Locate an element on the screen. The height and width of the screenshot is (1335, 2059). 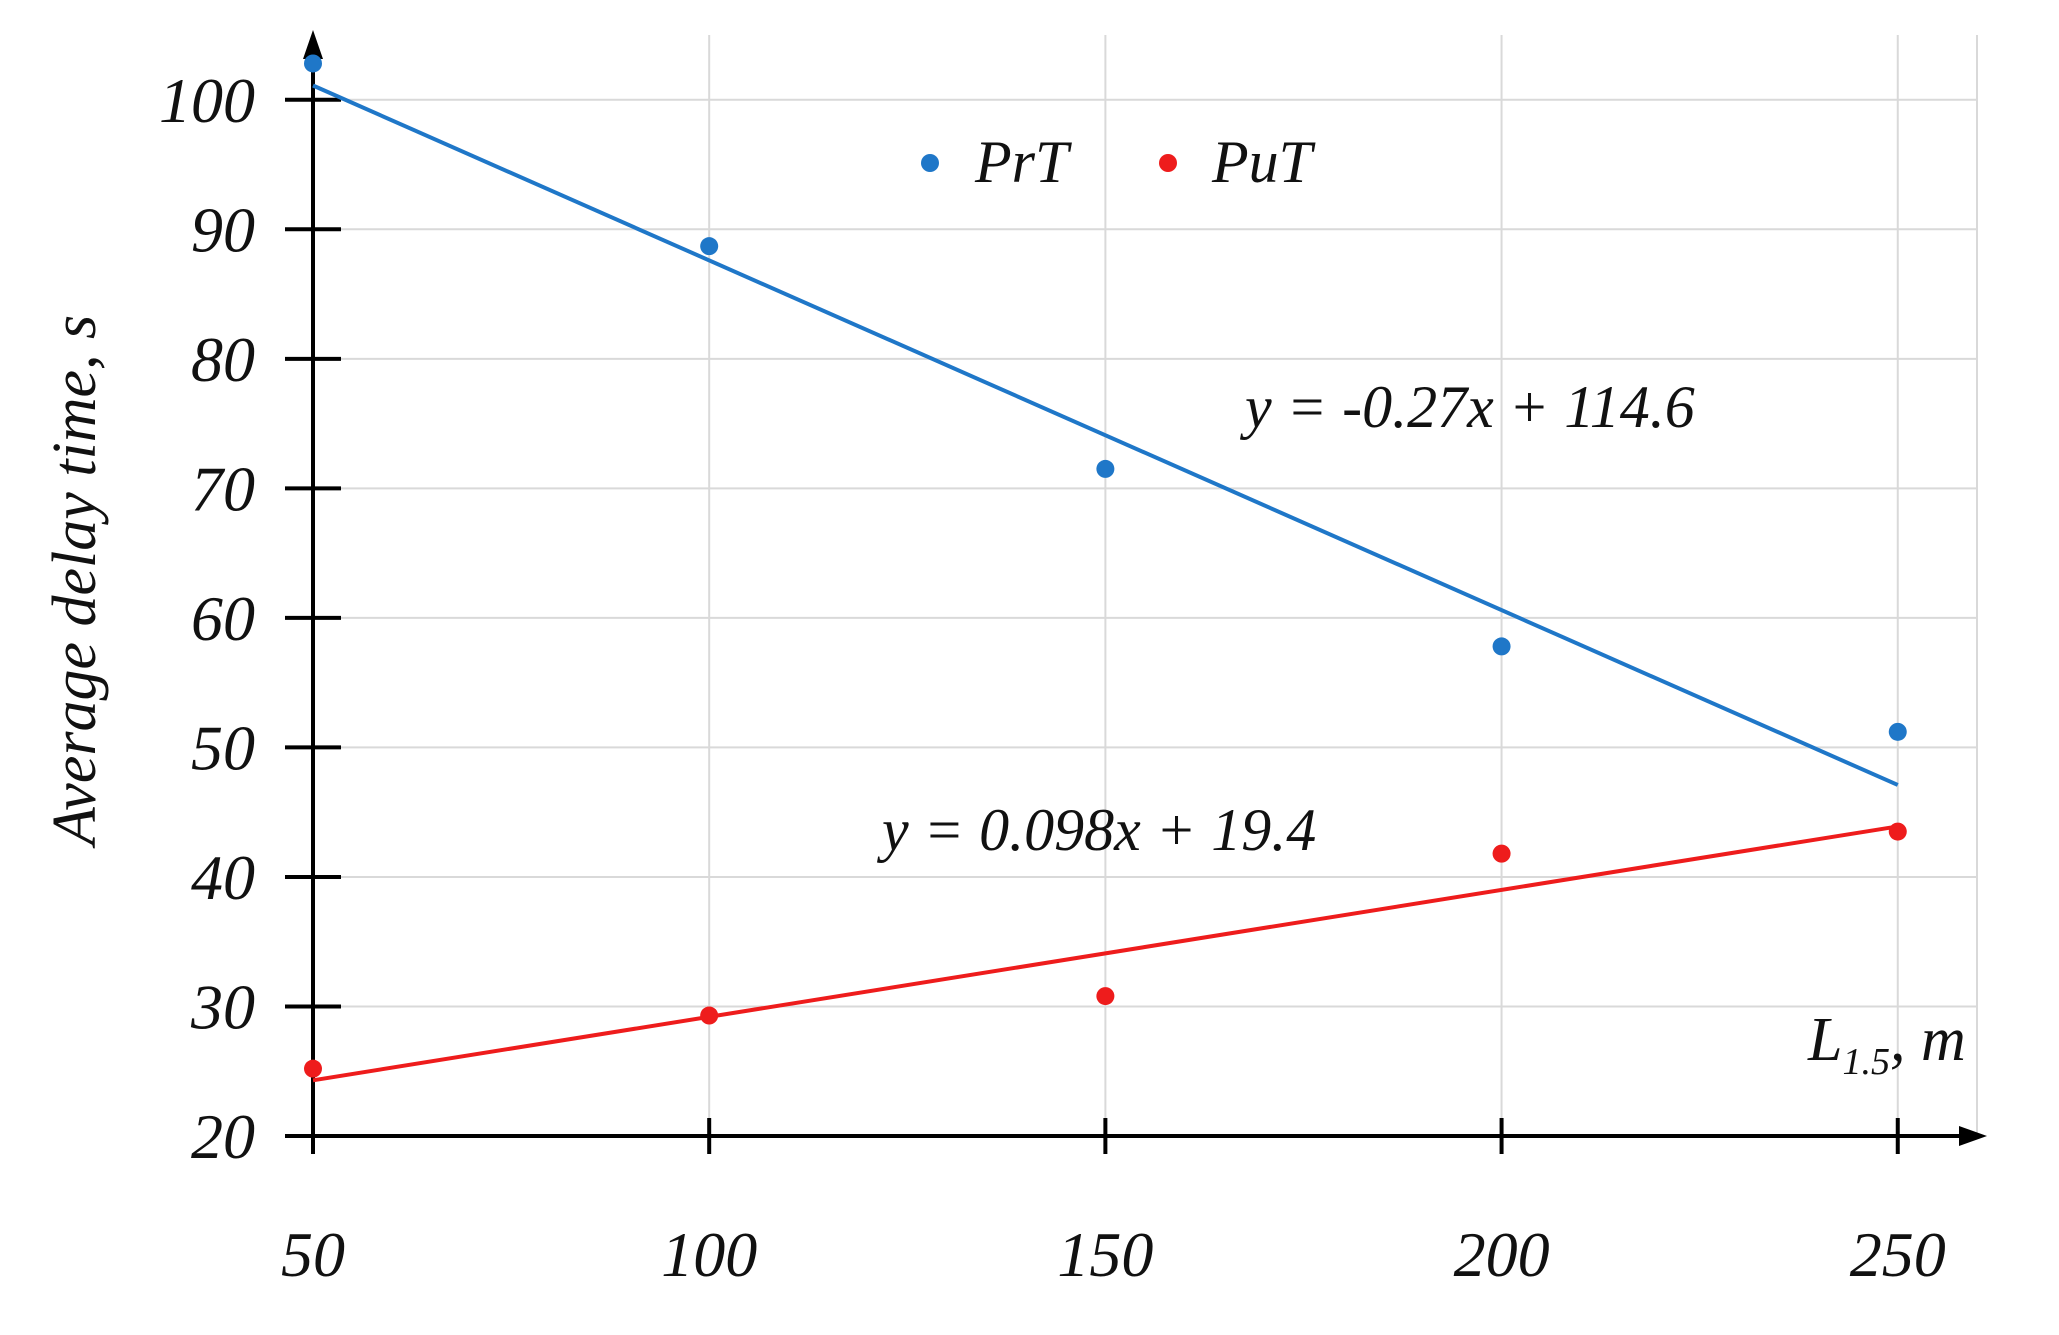
x-tick-label-150: 150 is located at coordinates (1105, 1254).